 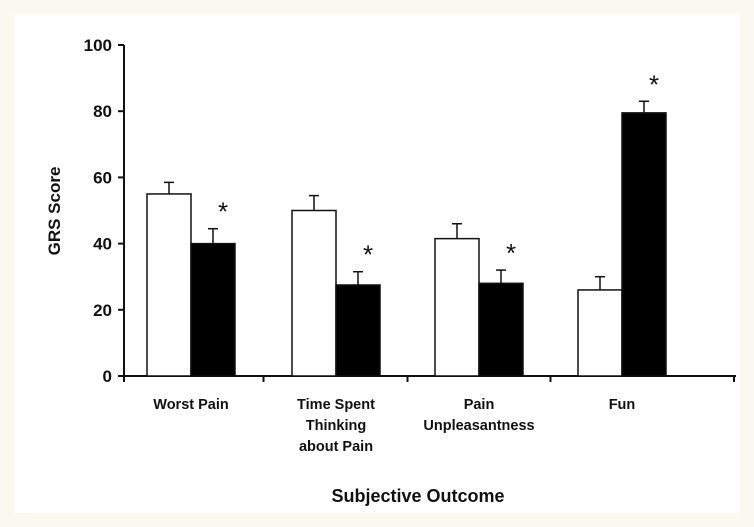 I want to click on x-category-label: Fun, so click(x=622, y=405).